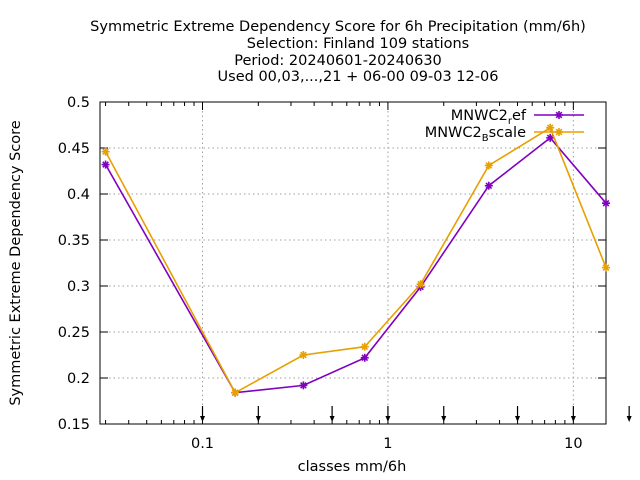 The width and height of the screenshot is (640, 480). What do you see at coordinates (416, 414) in the screenshot?
I see `class-markers` at bounding box center [416, 414].